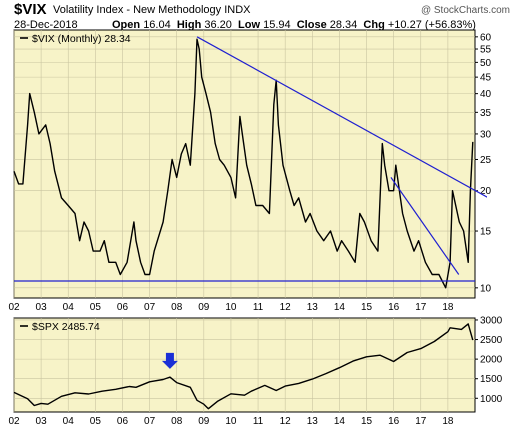 Image resolution: width=520 pixels, height=429 pixels. I want to click on spx-x-tick-label: 07, so click(150, 421).